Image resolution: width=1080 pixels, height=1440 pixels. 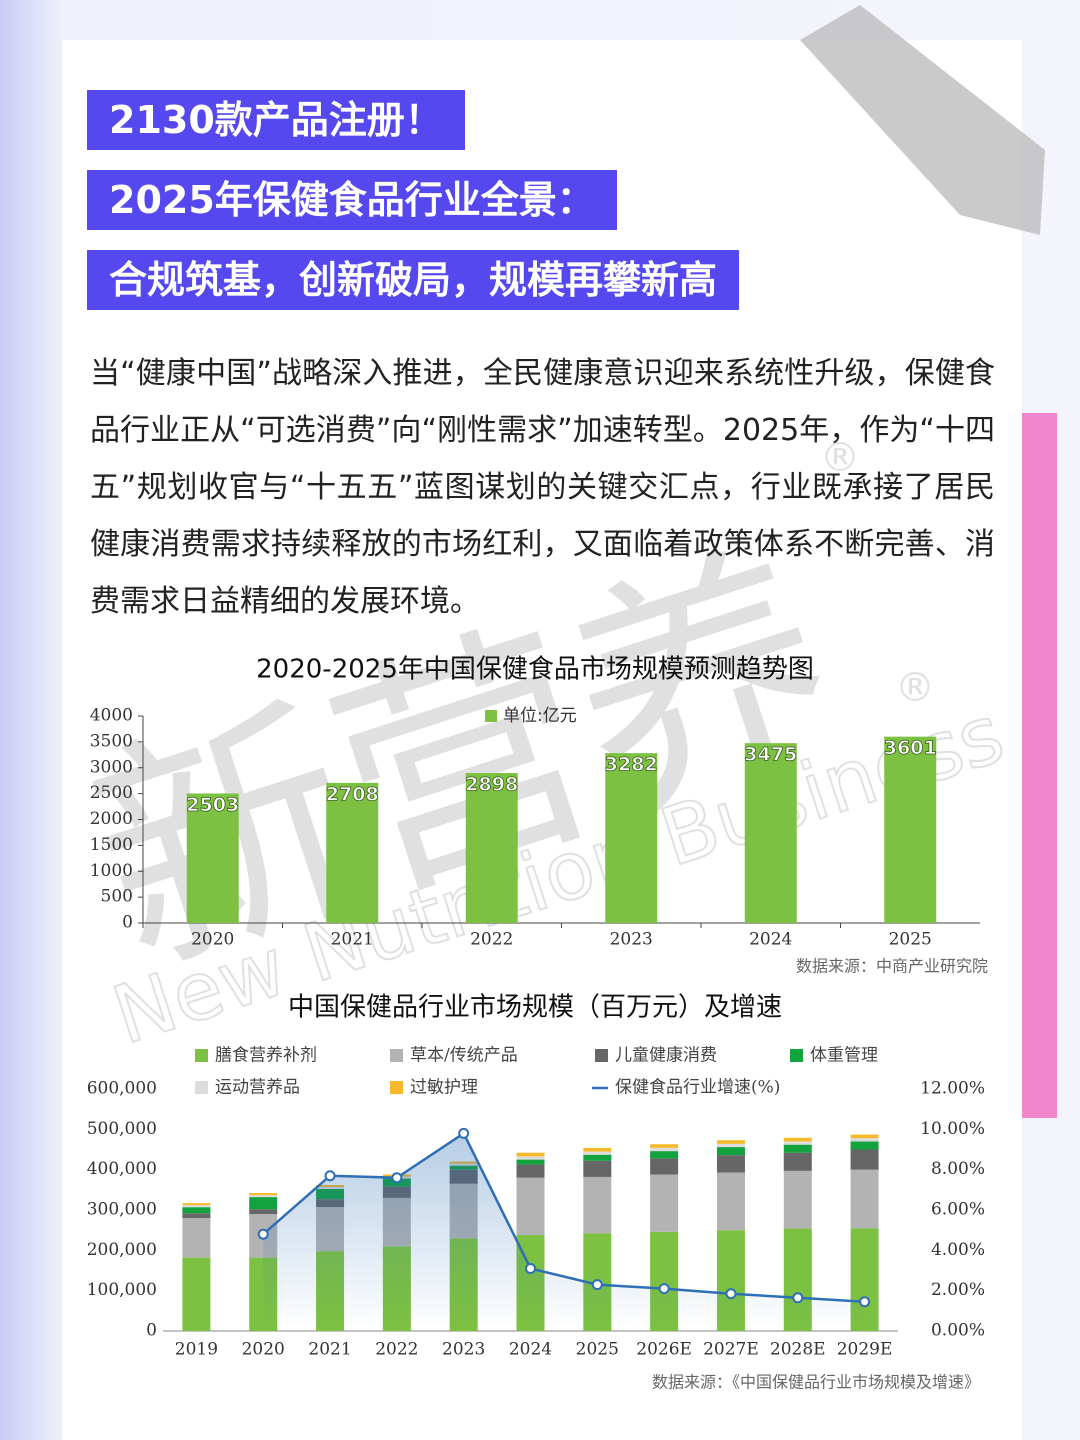 I want to click on ribbon-decoration, so click(x=922, y=120).